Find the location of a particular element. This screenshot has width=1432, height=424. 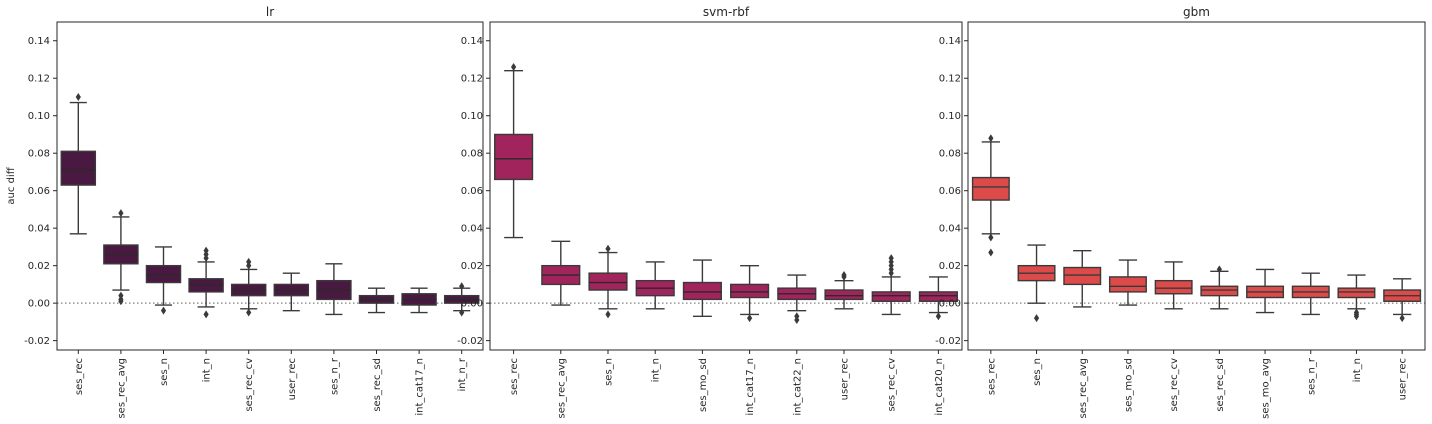

box-ses_n_r is located at coordinates (334, 289).